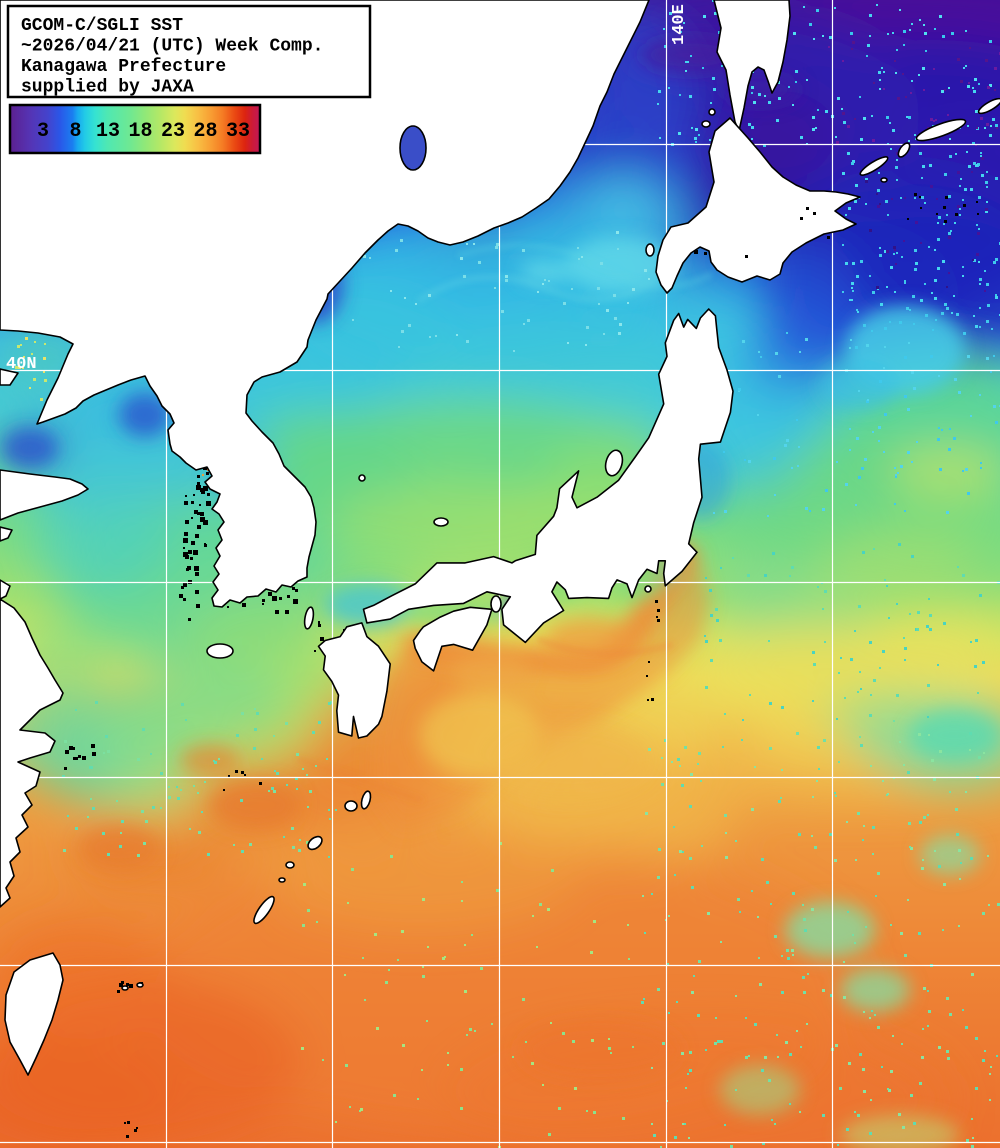 Image resolution: width=1000 pixels, height=1148 pixels. I want to click on svg-text: 33, so click(238, 131).